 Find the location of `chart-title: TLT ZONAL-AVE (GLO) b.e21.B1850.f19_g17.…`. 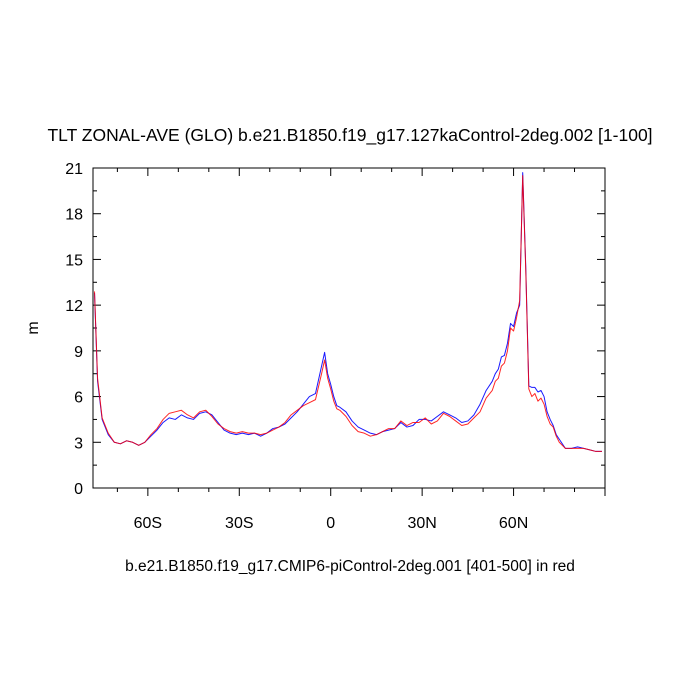

chart-title: TLT ZONAL-AVE (GLO) b.e21.B1850.f19_g17.… is located at coordinates (349, 135).